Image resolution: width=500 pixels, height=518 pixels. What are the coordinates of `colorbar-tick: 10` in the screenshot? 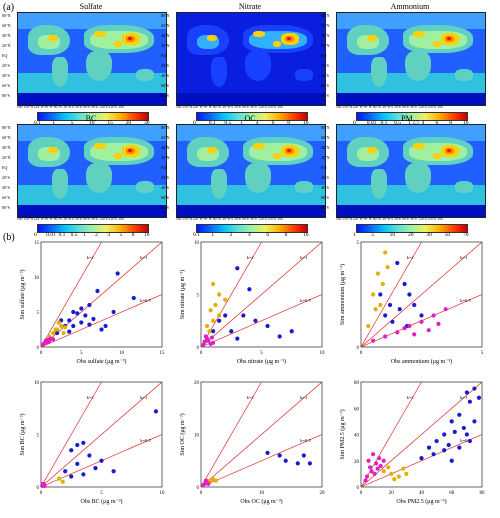 It's located at (306, 123).